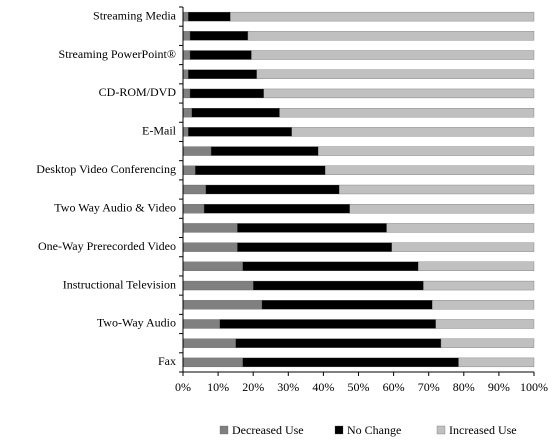 The width and height of the screenshot is (555, 442). What do you see at coordinates (429, 387) in the screenshot?
I see `x-tick-label: 70%` at bounding box center [429, 387].